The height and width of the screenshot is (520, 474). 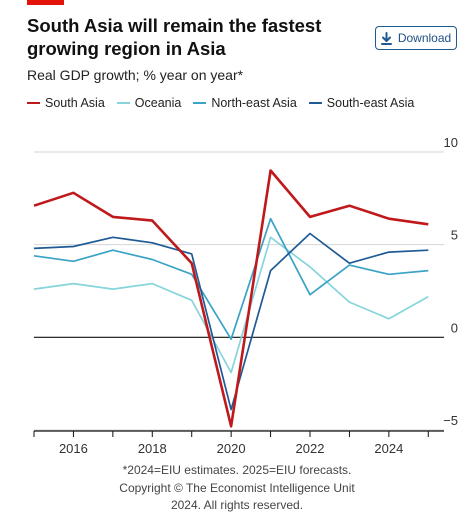 I want to click on y-tick-label: −5, so click(x=450, y=420).